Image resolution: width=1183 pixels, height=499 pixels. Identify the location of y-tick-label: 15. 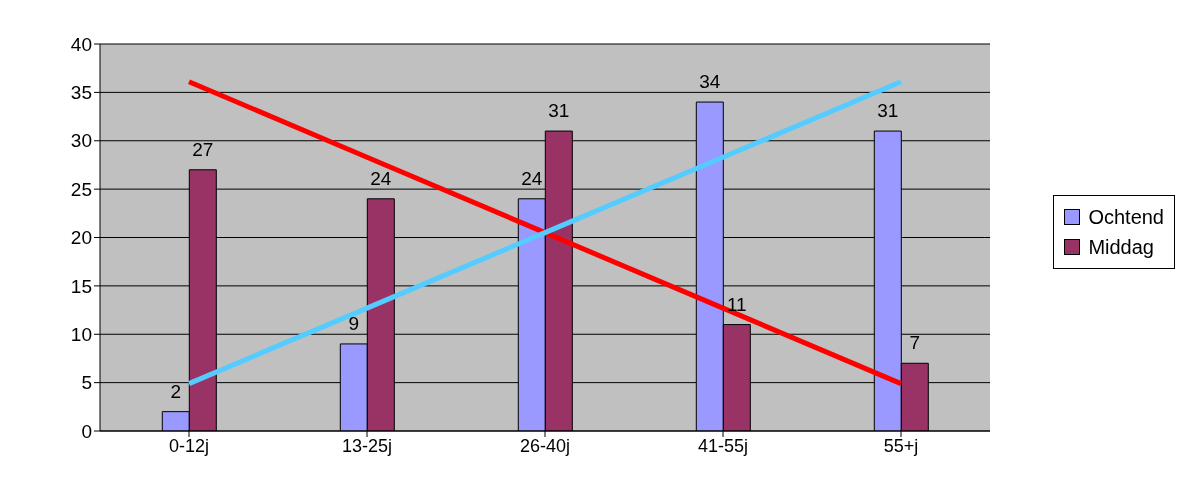
(81, 286).